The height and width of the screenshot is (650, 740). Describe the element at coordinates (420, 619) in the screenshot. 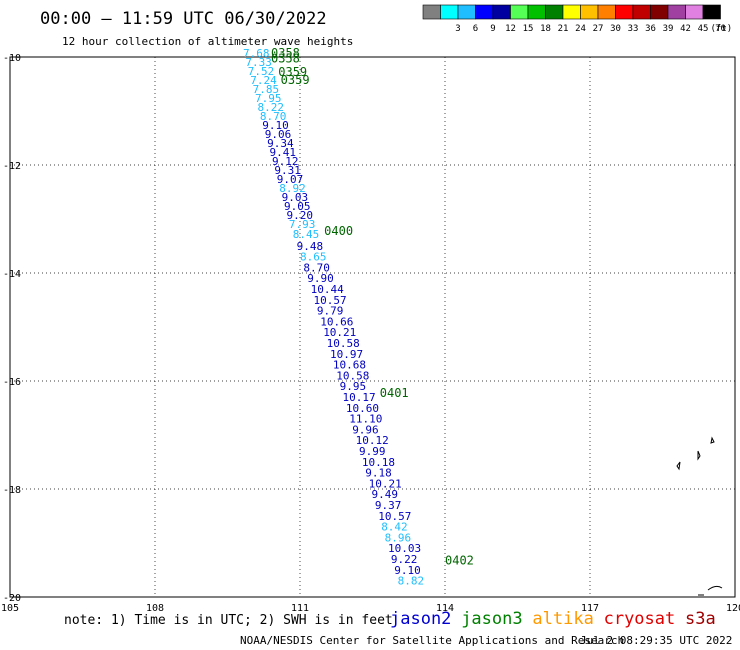

I see `satellite-label: jason2` at that location.